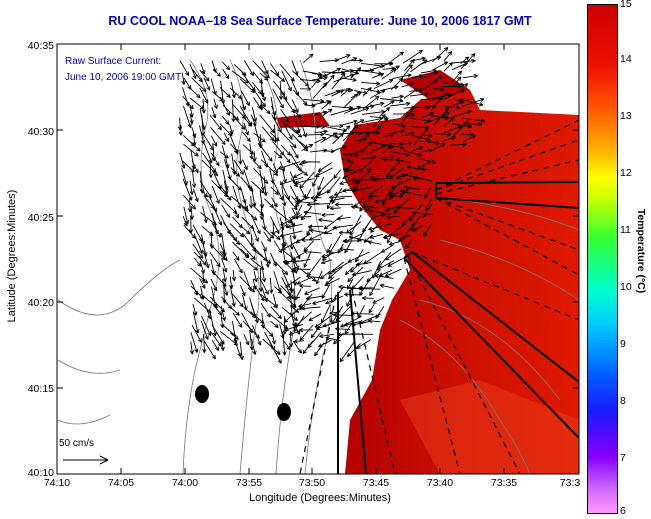 This screenshot has height=519, width=651. Describe the element at coordinates (435, 85) in the screenshot. I see `sst-north-patch` at that location.